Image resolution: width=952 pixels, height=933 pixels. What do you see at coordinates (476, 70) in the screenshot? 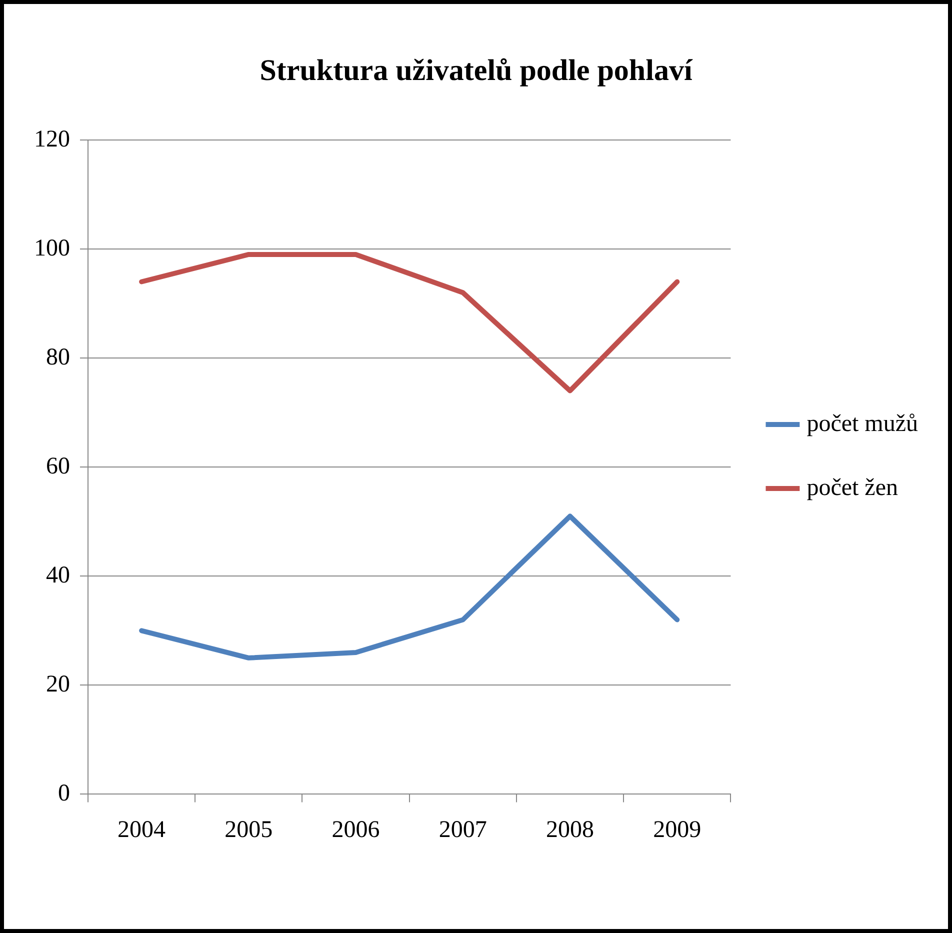
I see `chart-title: Struktura uživatelů podle pohlaví` at bounding box center [476, 70].